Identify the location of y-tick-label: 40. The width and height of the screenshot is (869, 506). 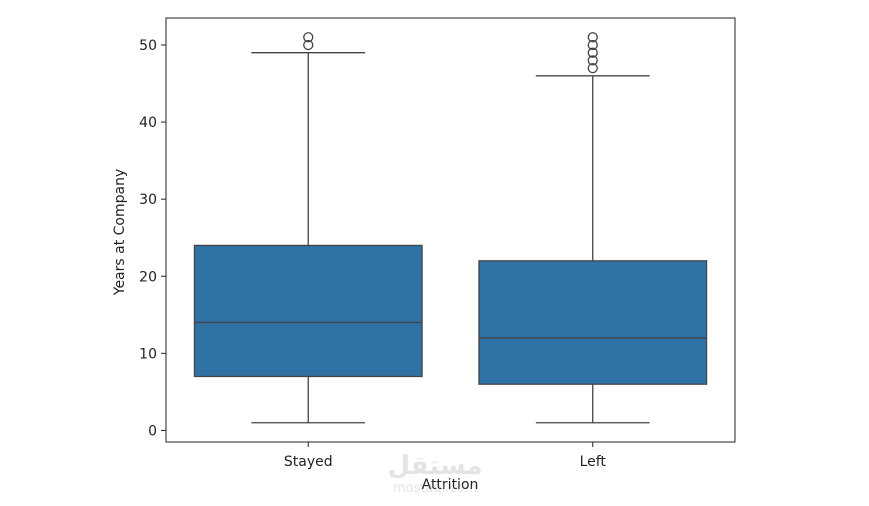
(148, 123).